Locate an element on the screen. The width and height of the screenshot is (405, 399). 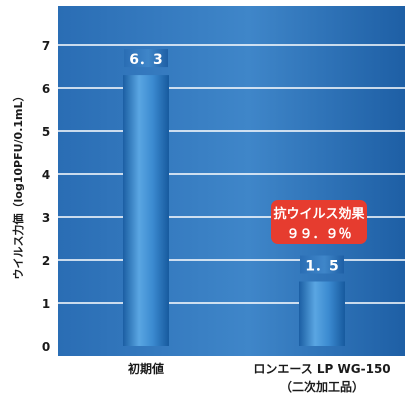
y-tick-label: 5 is located at coordinates (46, 132).